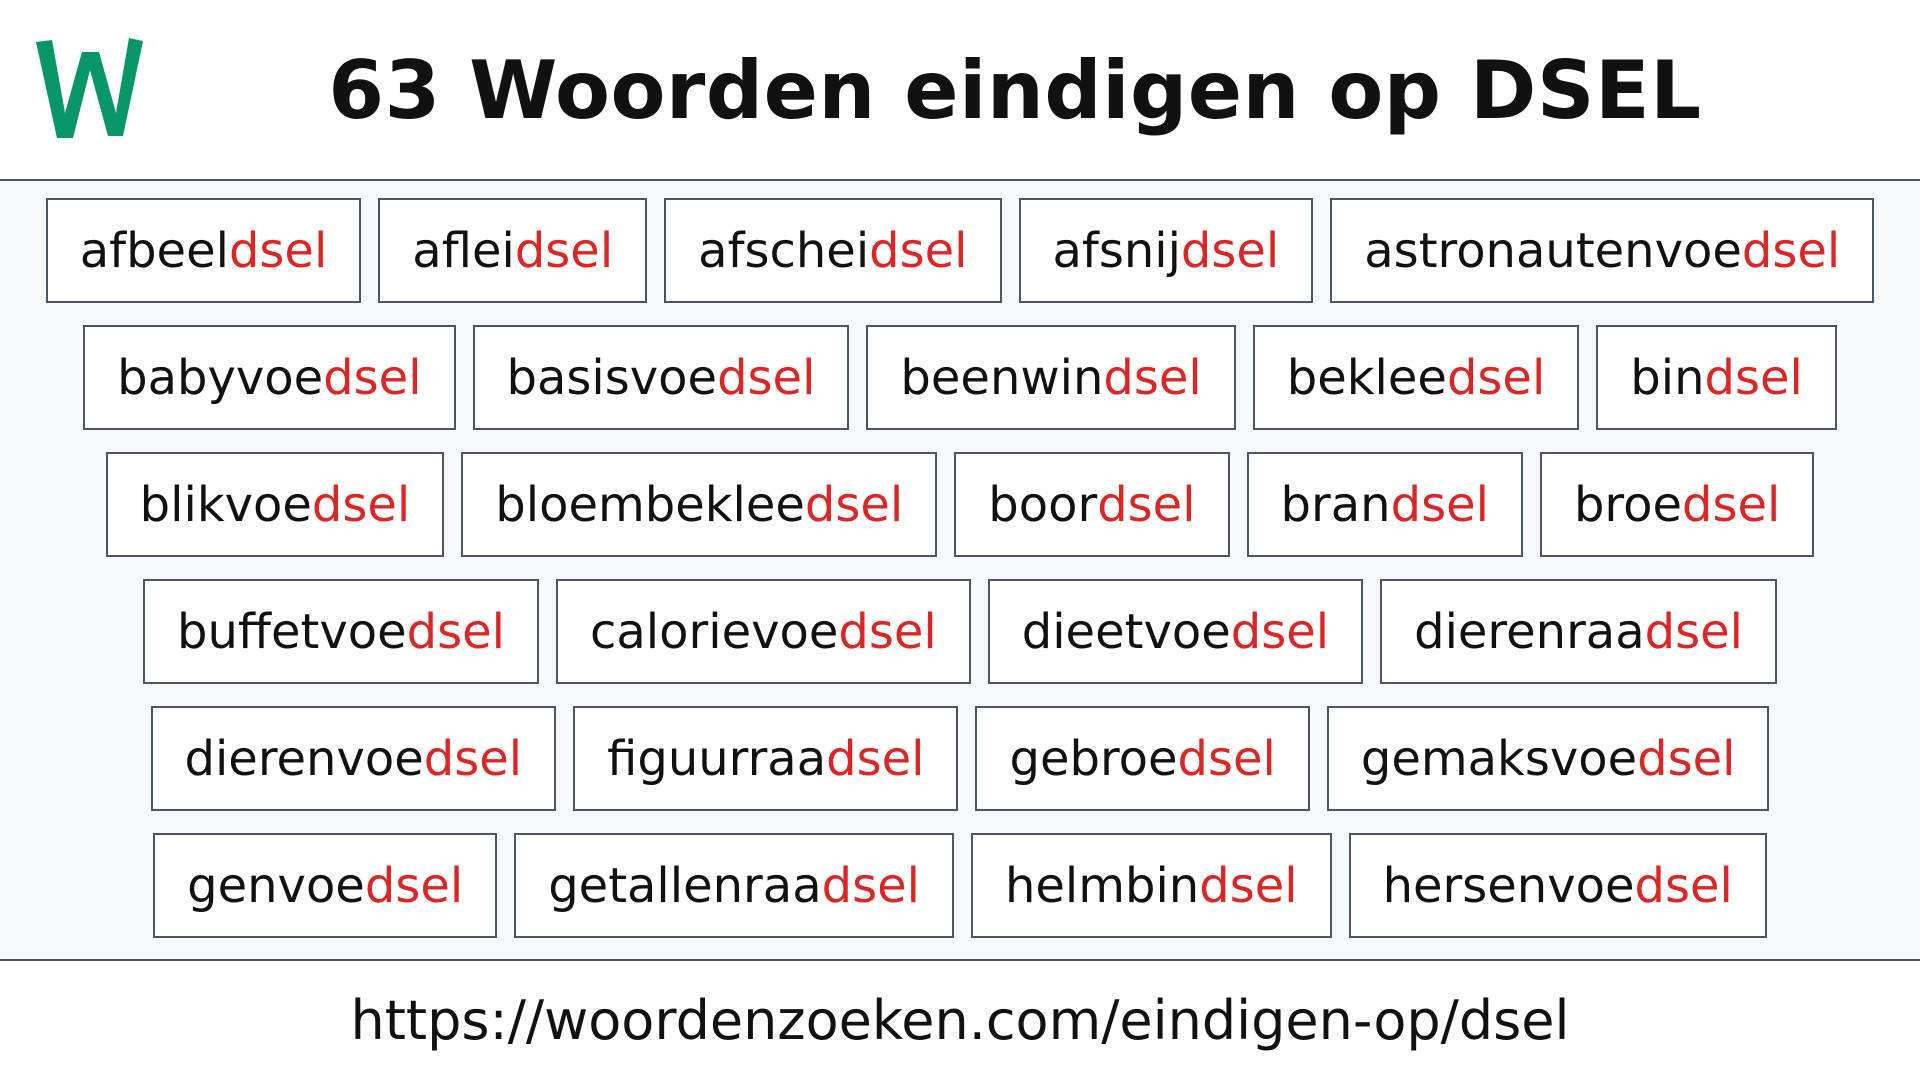  I want to click on word-item: figuurraa dsel, so click(766, 758).